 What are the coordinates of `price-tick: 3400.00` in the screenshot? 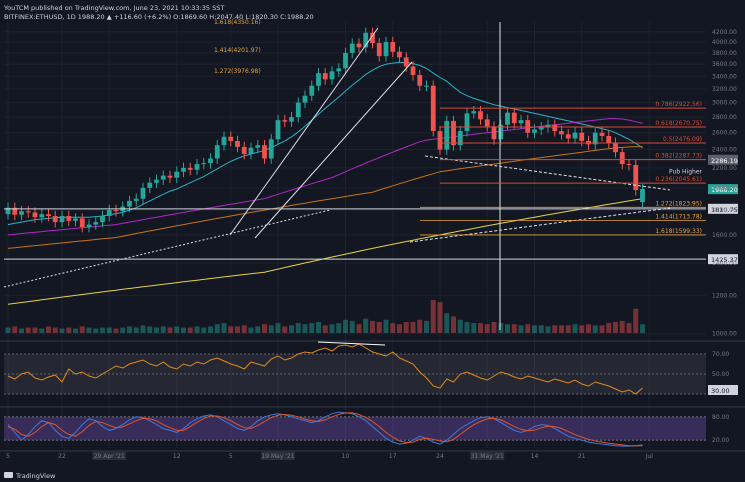 It's located at (724, 76).